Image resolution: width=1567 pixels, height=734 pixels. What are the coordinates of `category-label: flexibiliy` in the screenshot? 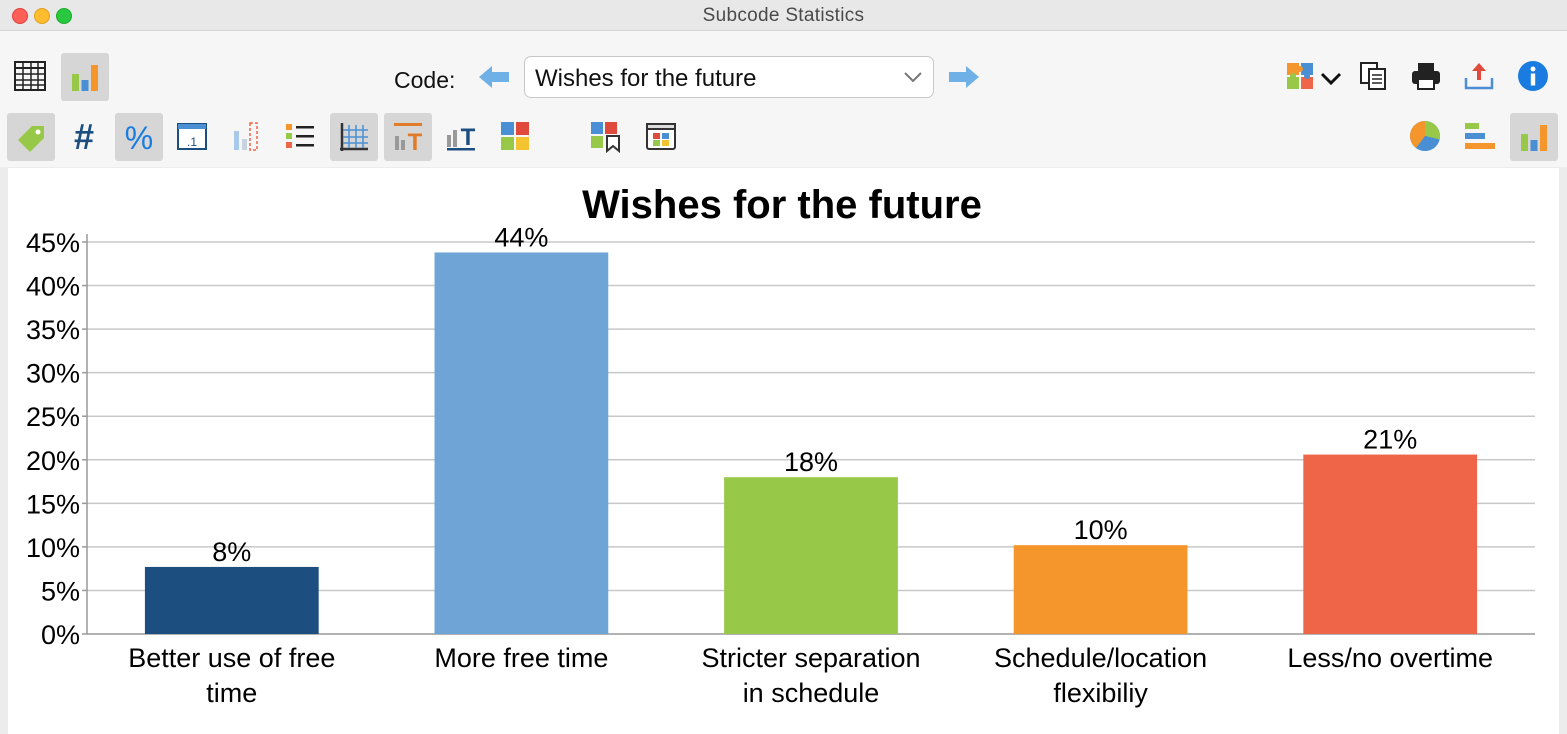 It's located at (1100, 693).